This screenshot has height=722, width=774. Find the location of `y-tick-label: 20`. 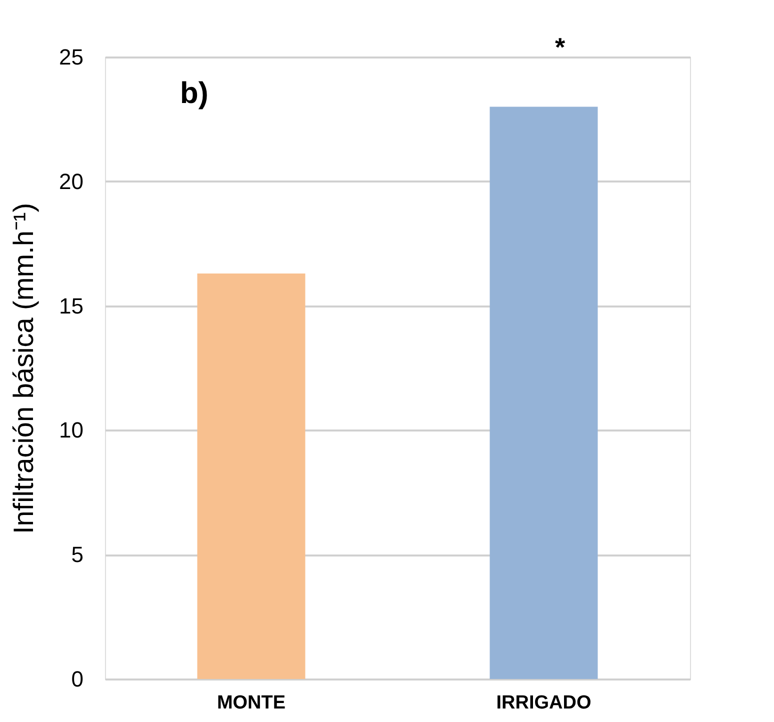

y-tick-label: 20 is located at coordinates (71, 181).